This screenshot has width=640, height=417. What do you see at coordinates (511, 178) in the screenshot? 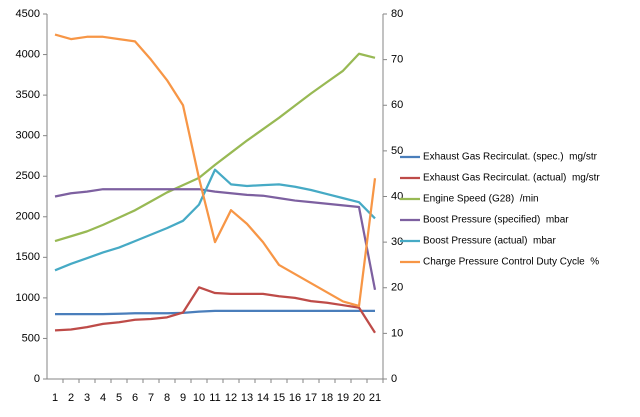
I see `legend-label: Exhaust Gas Recirculat. (actual) mg/str` at bounding box center [511, 178].